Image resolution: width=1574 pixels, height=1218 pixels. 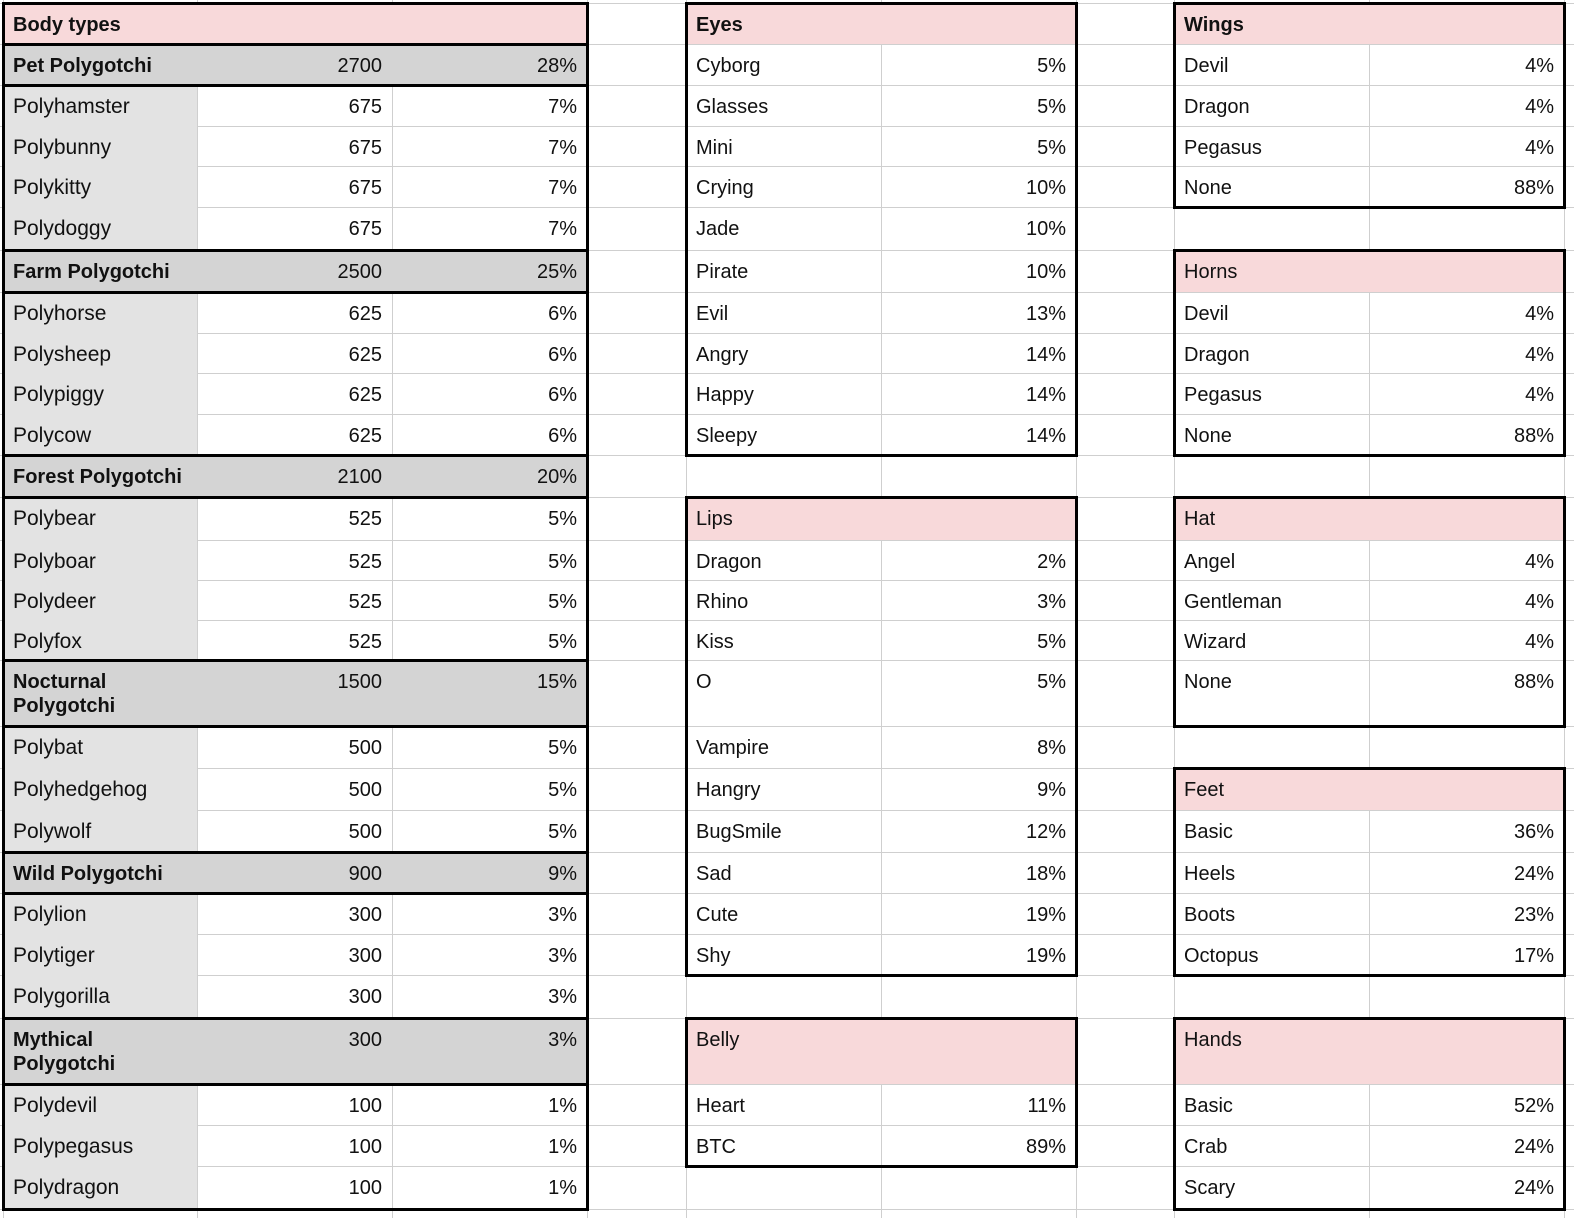 What do you see at coordinates (295, 23) in the screenshot?
I see `body-types-title: Body types` at bounding box center [295, 23].